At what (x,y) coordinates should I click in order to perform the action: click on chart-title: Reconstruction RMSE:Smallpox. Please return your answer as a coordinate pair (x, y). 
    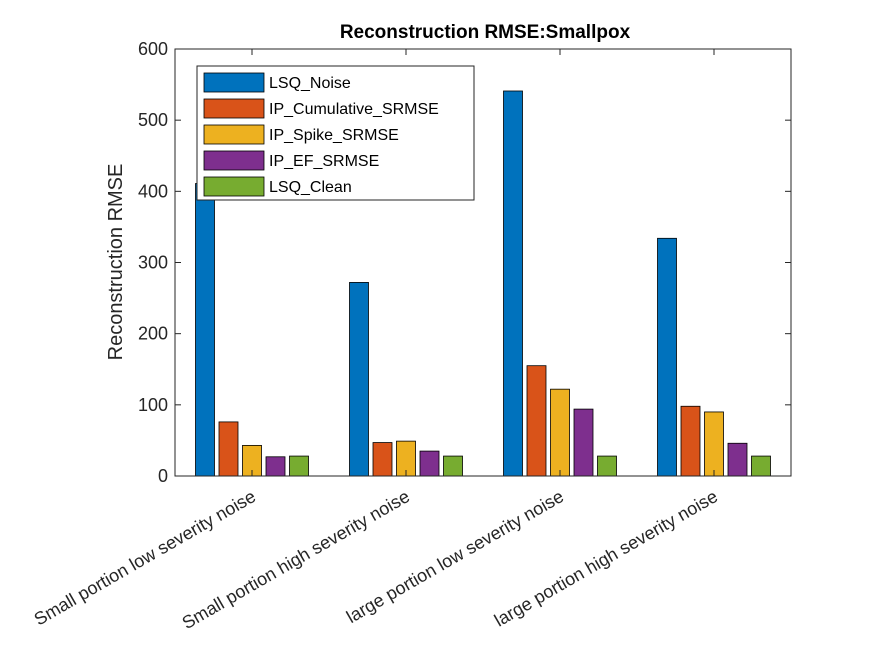
    Looking at the image, I should click on (485, 32).